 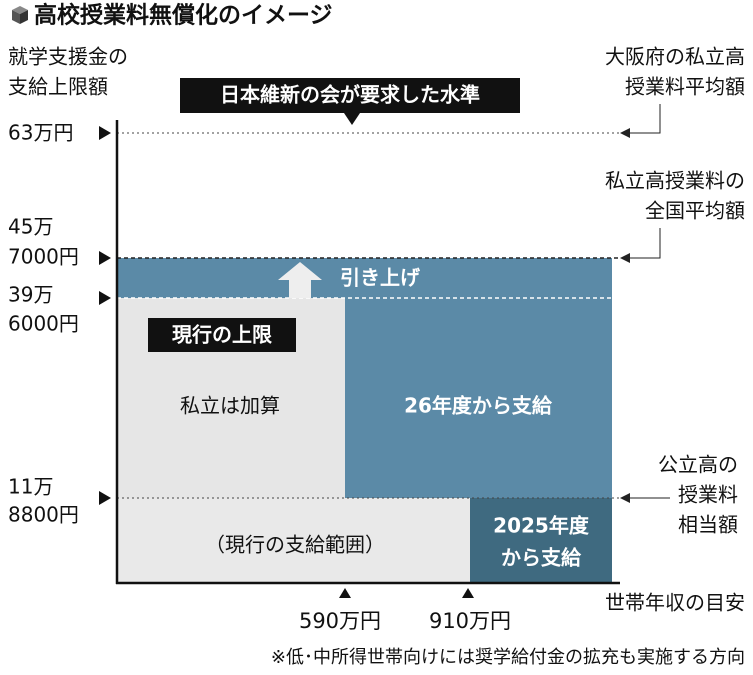 I want to click on x-axis-label: 世帯年収の目安, so click(x=675, y=603).